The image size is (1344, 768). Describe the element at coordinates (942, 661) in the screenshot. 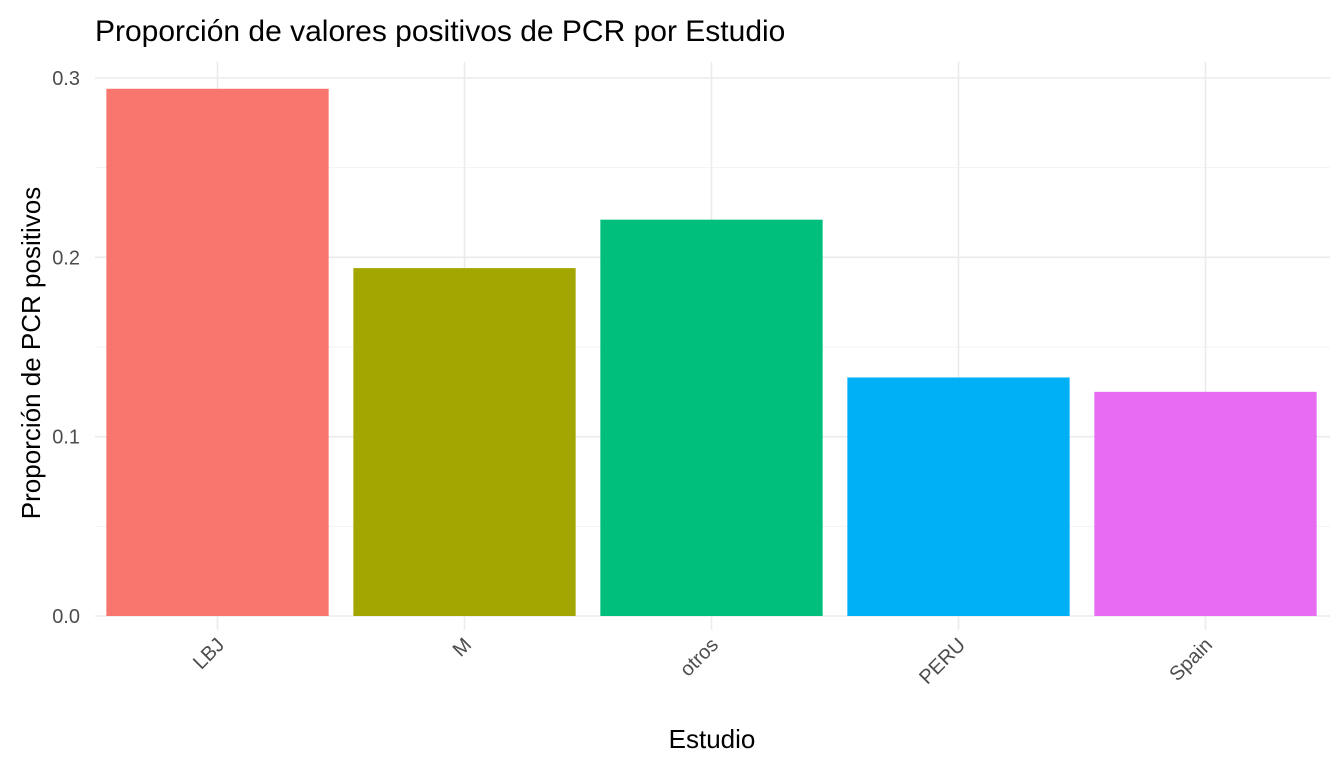

I see `x-tick-label: PERU` at that location.